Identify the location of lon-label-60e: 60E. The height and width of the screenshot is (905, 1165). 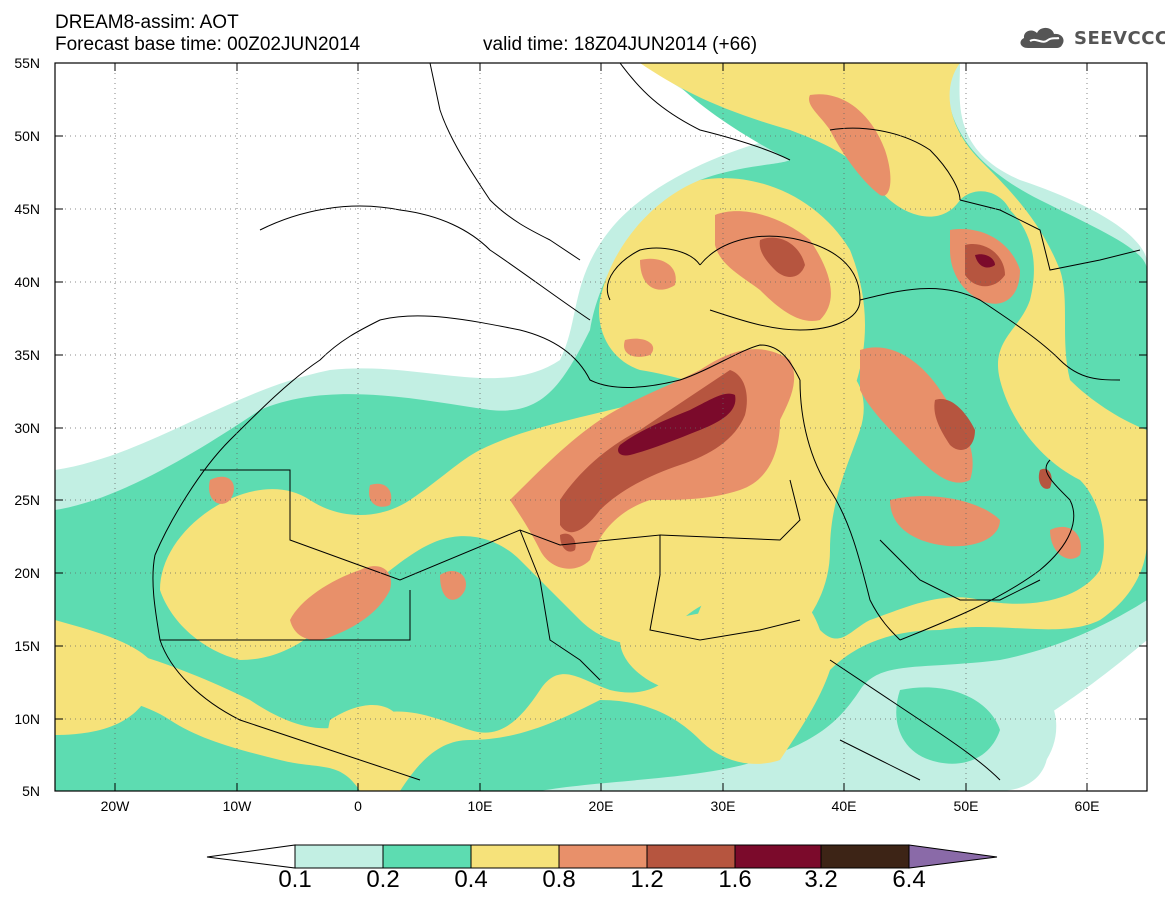
(1087, 806).